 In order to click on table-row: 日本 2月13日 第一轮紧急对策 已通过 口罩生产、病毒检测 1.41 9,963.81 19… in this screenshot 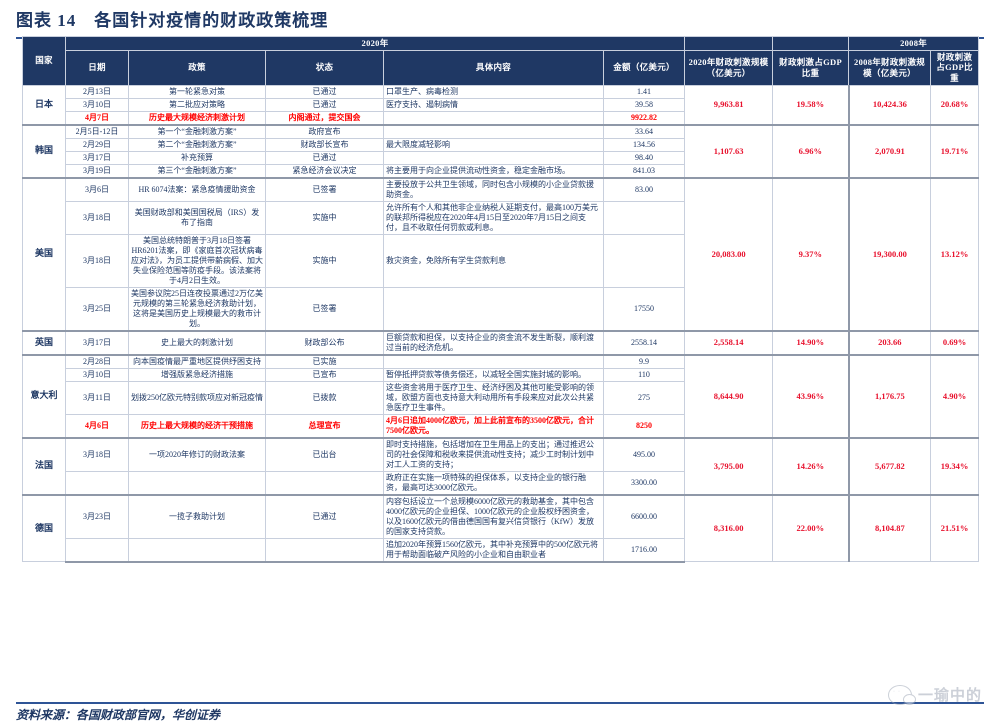, I will do `click(501, 104)`.